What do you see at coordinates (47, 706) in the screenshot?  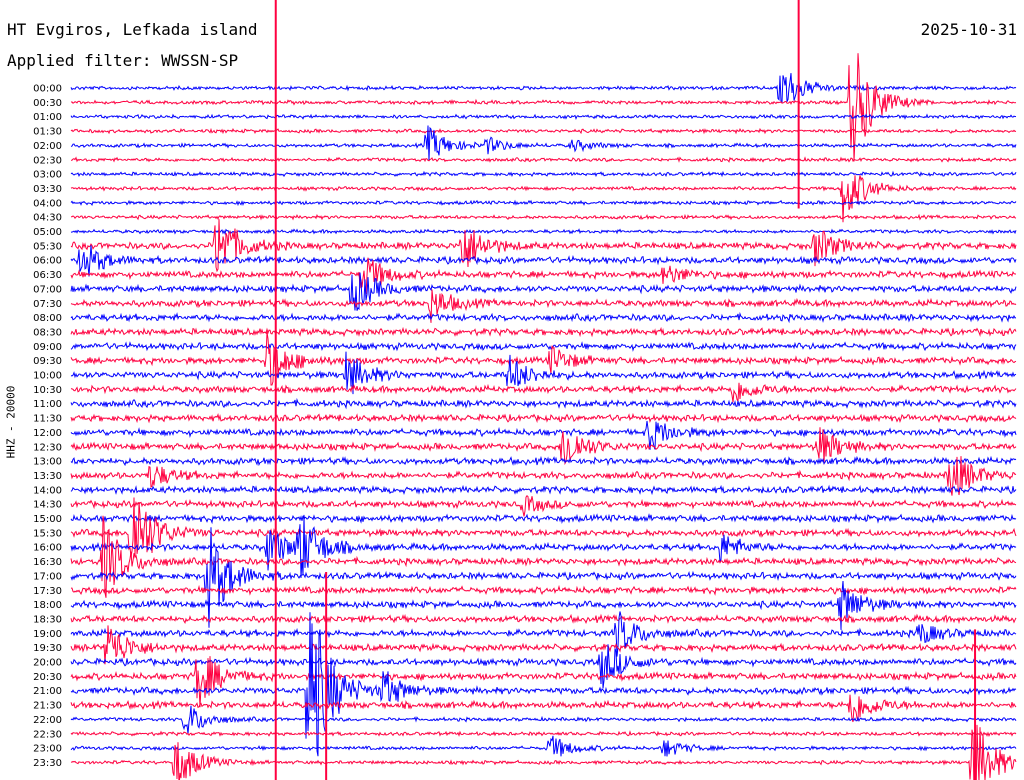 I see `tick-label: 21:30` at bounding box center [47, 706].